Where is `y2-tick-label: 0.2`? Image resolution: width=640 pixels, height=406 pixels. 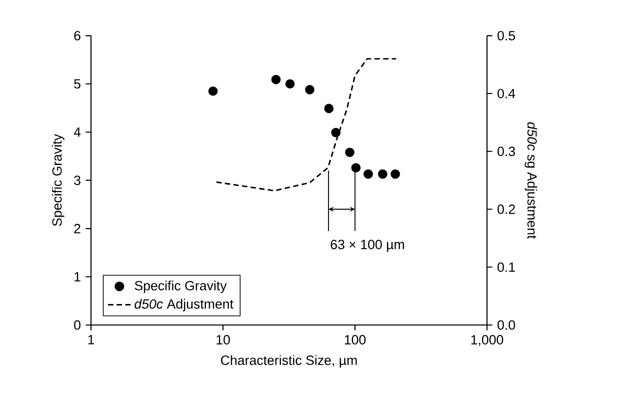 y2-tick-label: 0.2 is located at coordinates (506, 209).